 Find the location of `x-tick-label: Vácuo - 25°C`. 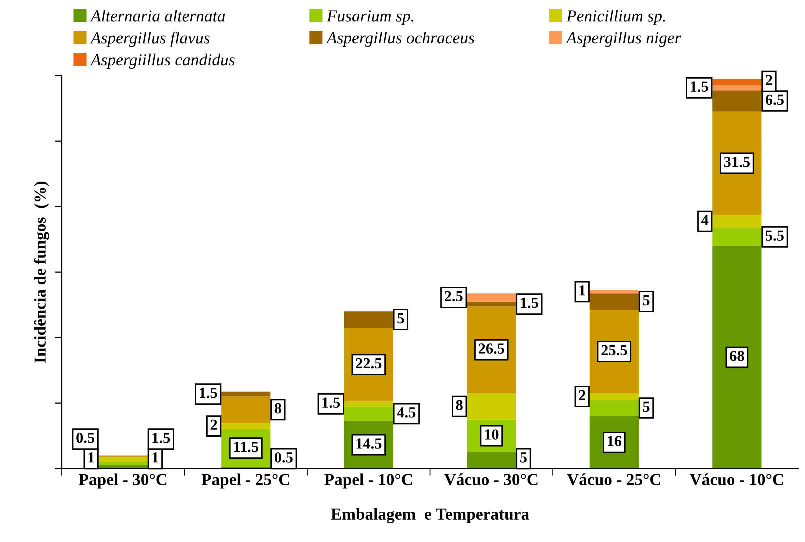

x-tick-label: Vácuo - 25°C is located at coordinates (613, 480).